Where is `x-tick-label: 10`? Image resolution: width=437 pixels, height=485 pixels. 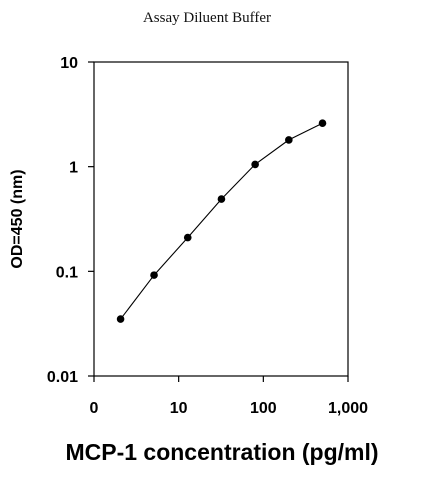 x-tick-label: 10 is located at coordinates (179, 408).